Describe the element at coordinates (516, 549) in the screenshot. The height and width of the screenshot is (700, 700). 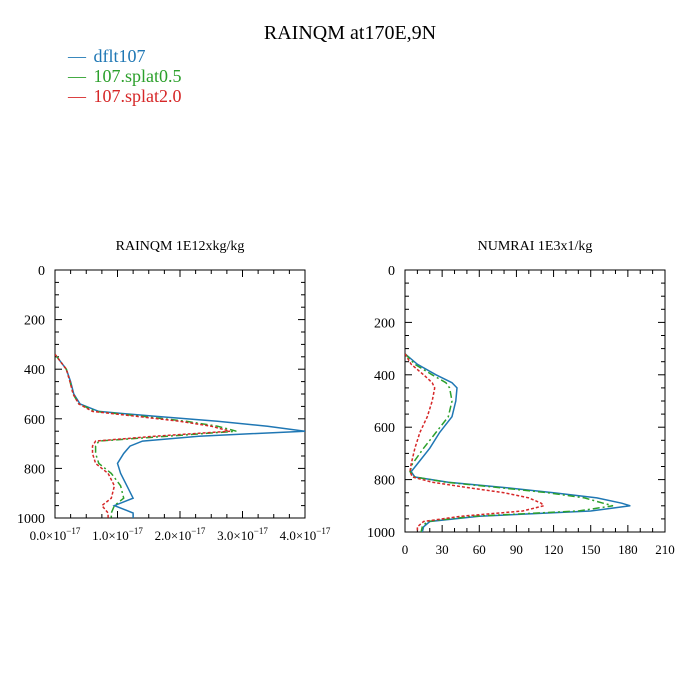
I see `x-tick-label: 90` at that location.